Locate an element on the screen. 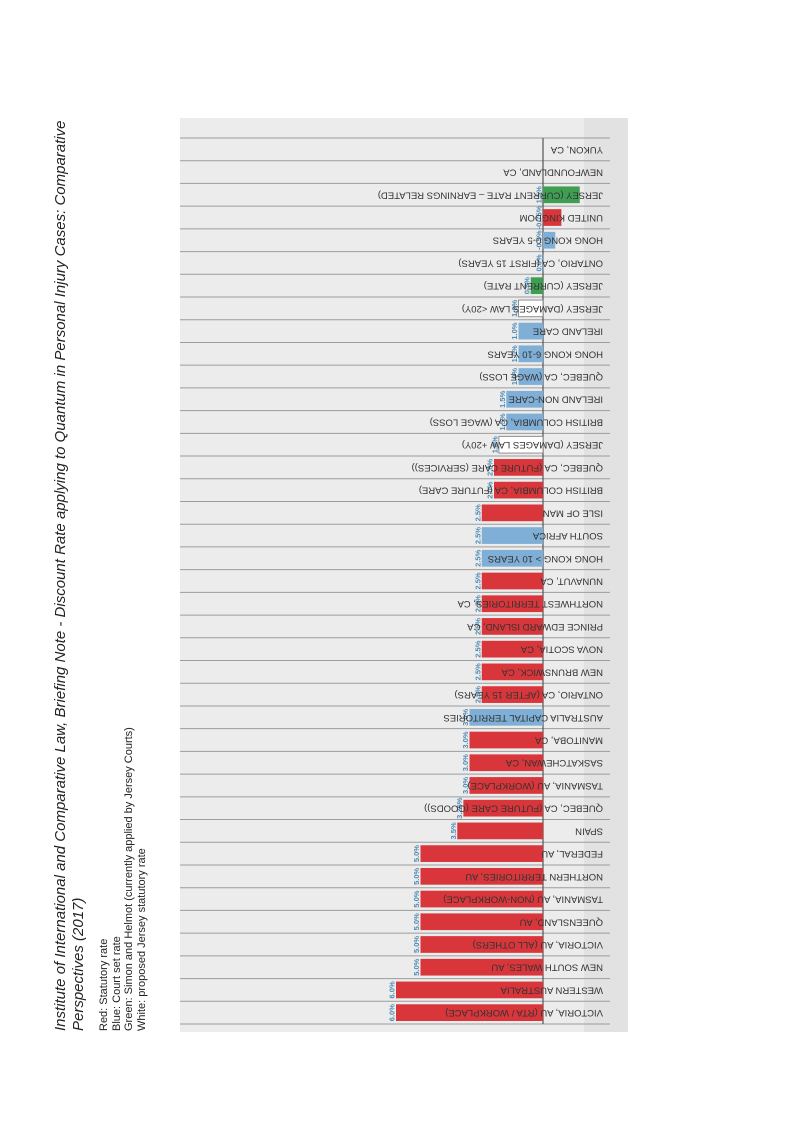  category-label: BRITISH COLUMBIA, CA (FUTURE CARE) is located at coordinates (511, 490).